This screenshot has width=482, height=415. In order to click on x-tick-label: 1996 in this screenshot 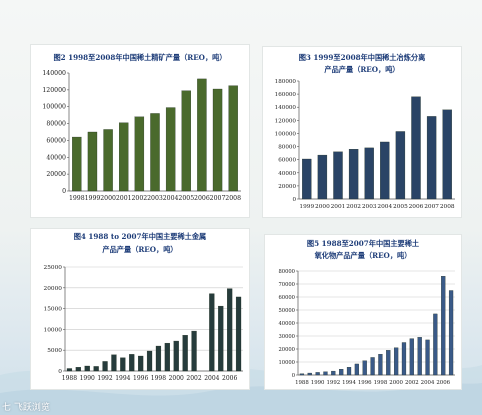, I will do `click(140, 378)`.